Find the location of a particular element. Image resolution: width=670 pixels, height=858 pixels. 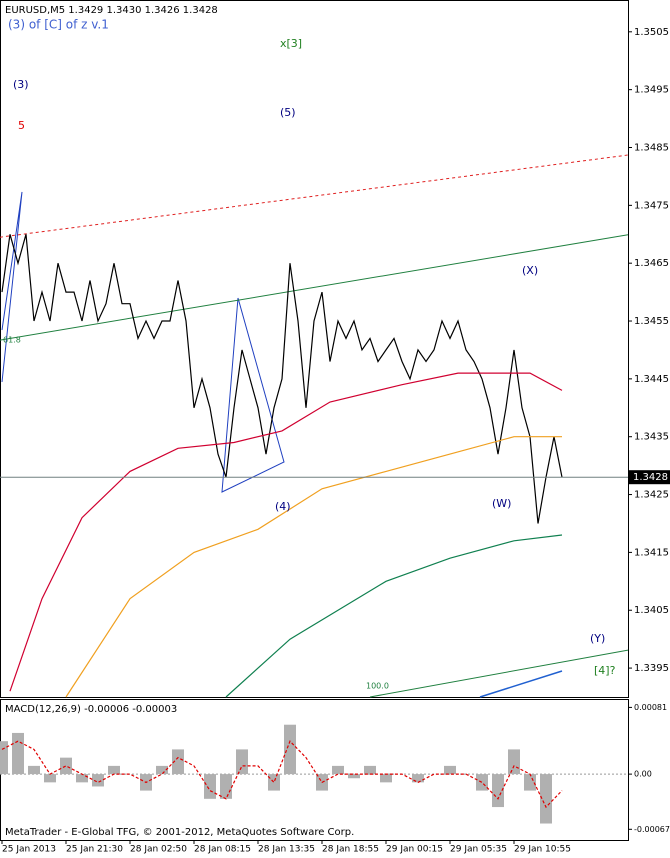

wave-line is located at coordinates (521, 684).